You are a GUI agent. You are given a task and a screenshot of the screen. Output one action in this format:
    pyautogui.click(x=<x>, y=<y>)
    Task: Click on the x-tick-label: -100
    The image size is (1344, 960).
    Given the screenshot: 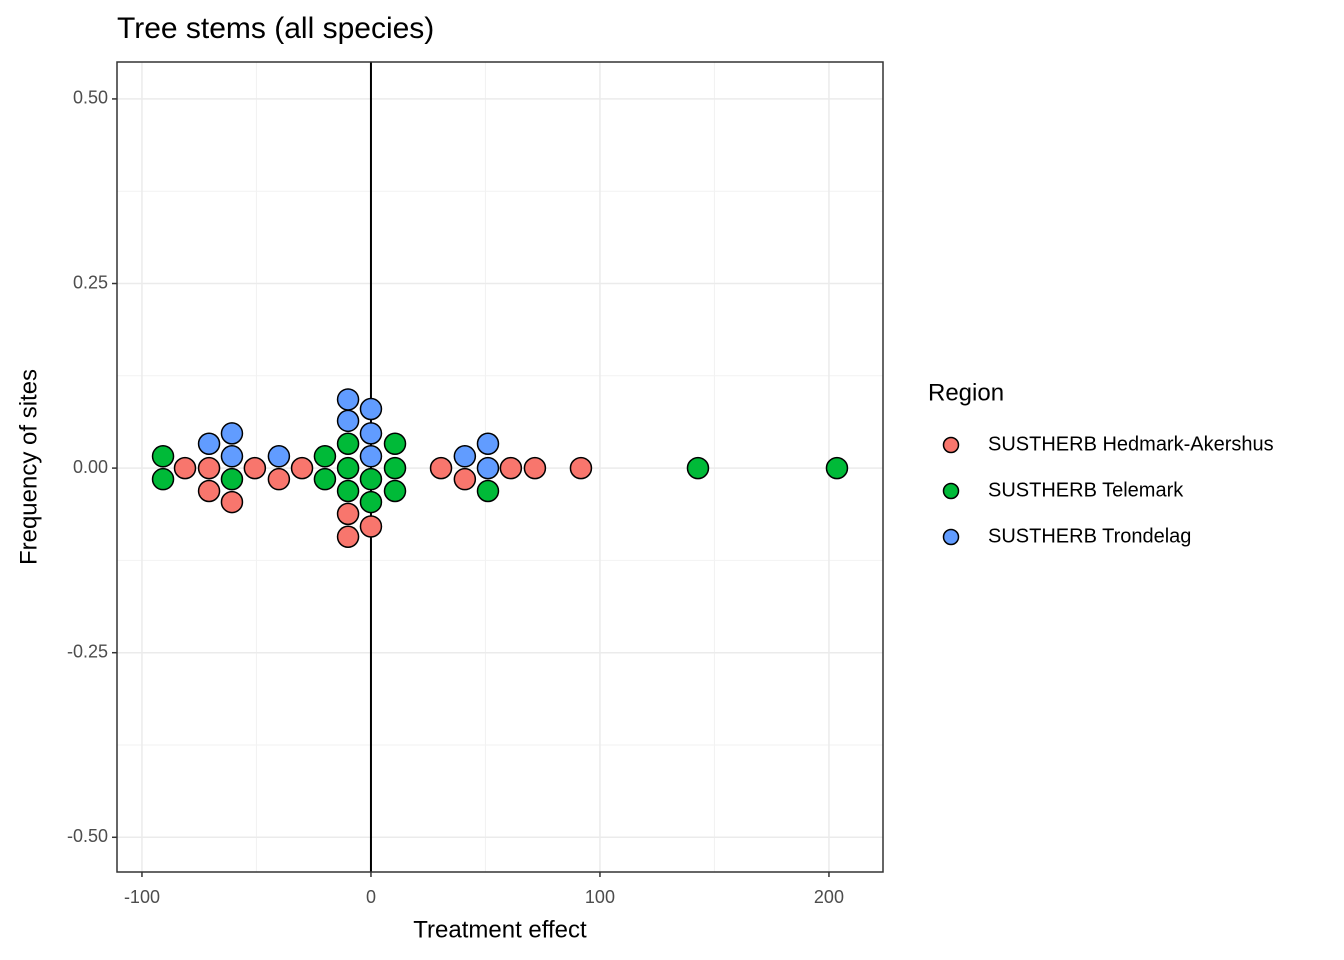 What is the action you would take?
    pyautogui.click(x=142, y=897)
    